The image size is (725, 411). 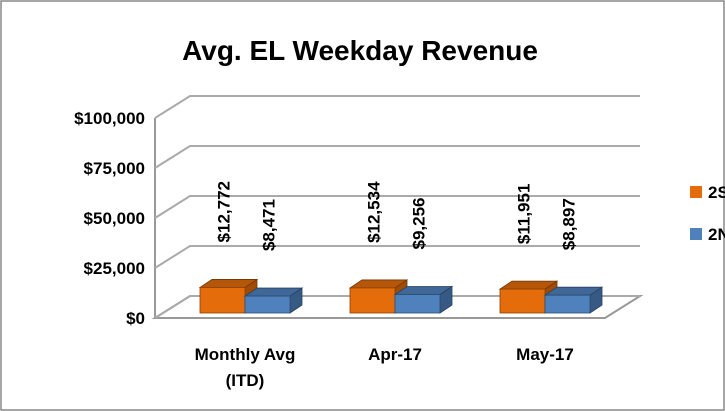 I want to click on y-tick-label: $25,000, so click(x=114, y=268).